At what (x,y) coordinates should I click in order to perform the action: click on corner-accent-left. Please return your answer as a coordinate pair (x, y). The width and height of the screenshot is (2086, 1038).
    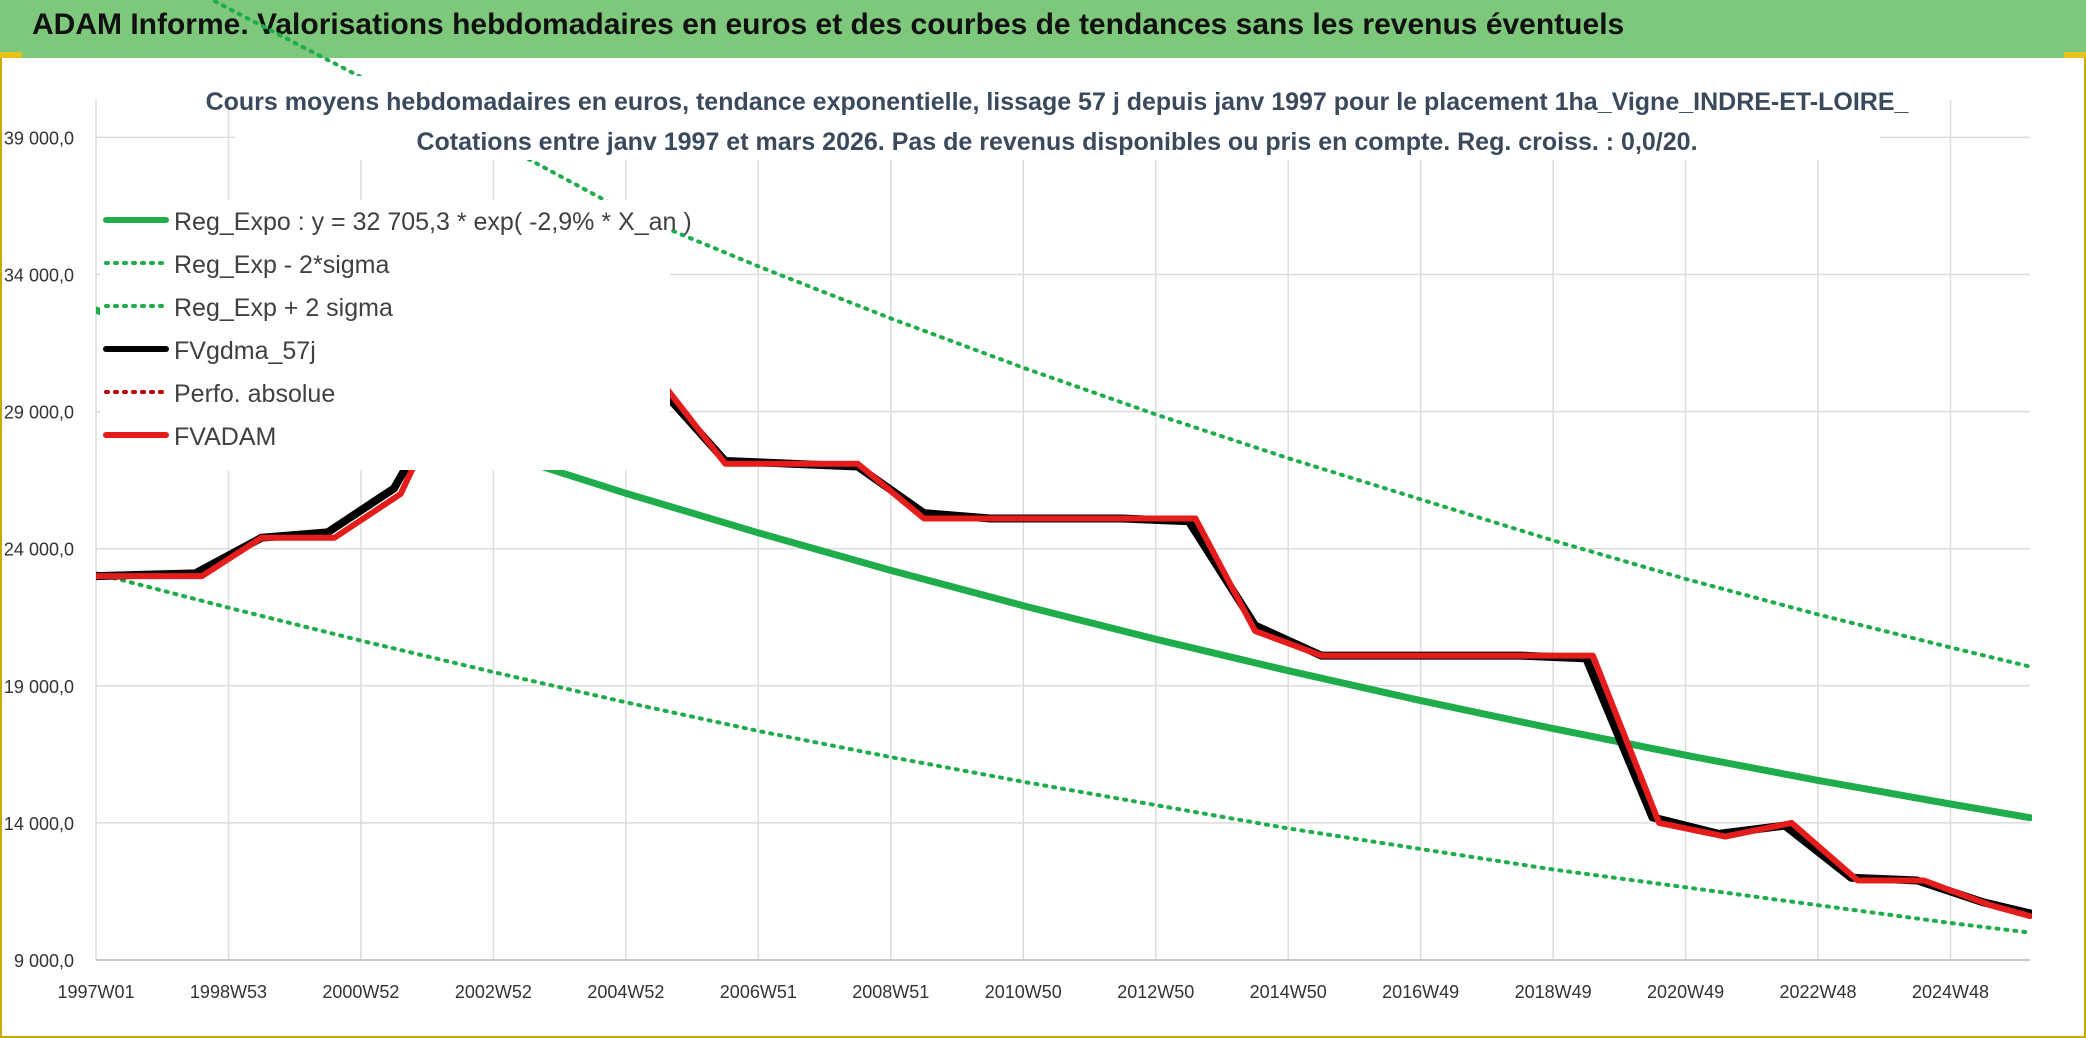
    Looking at the image, I should click on (11, 55).